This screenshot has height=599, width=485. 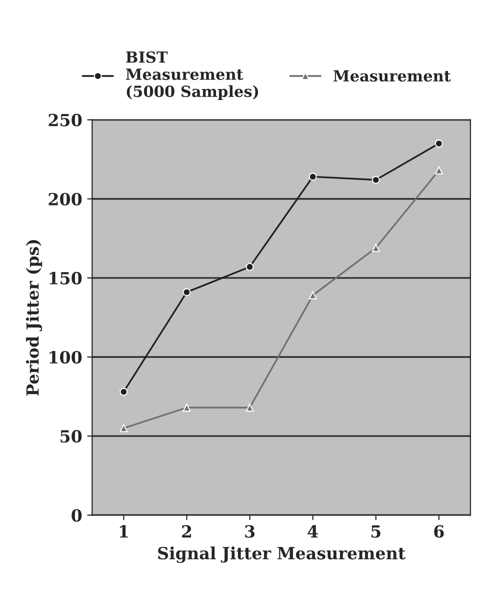 What do you see at coordinates (392, 76) in the screenshot?
I see `legend-label: Measurement` at bounding box center [392, 76].